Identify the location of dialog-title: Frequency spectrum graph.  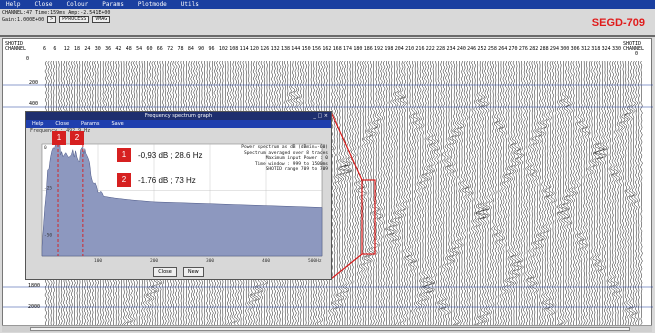
(178, 116).